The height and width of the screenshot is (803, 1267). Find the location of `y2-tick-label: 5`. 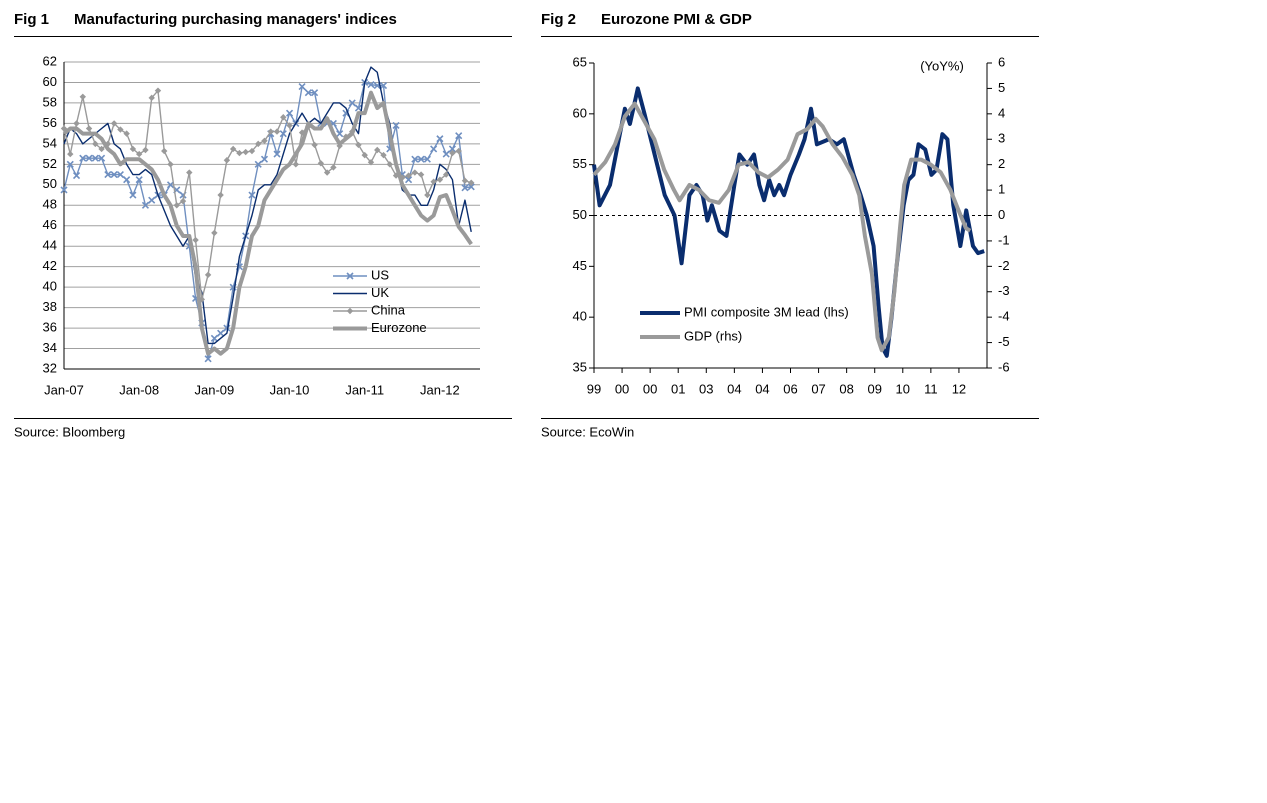

y2-tick-label: 5 is located at coordinates (1001, 87).